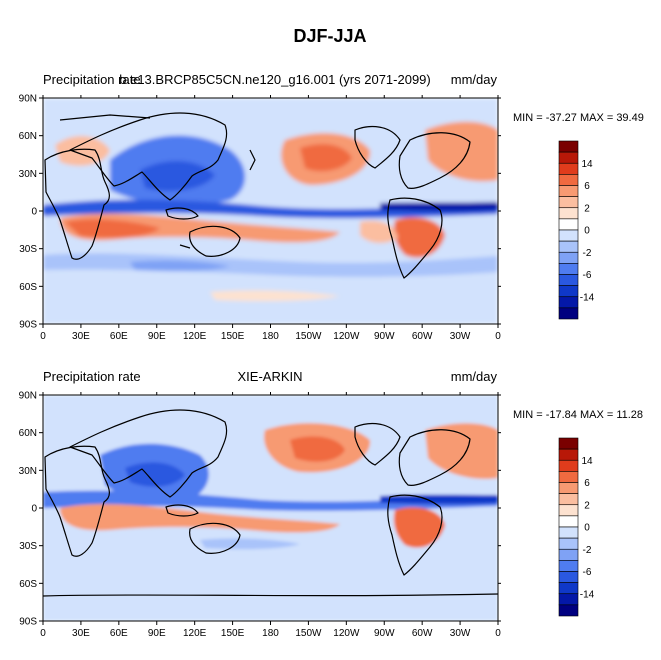 The width and height of the screenshot is (661, 660). What do you see at coordinates (92, 79) in the screenshot?
I see `panel-1-left-label: Precipitation rate` at bounding box center [92, 79].